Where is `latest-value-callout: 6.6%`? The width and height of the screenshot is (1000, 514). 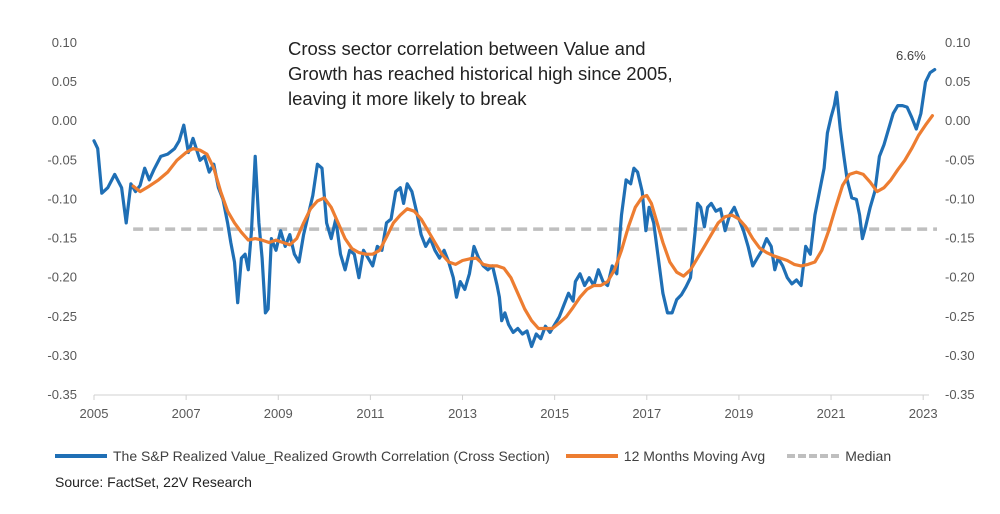
latest-value-callout: 6.6% is located at coordinates (911, 55).